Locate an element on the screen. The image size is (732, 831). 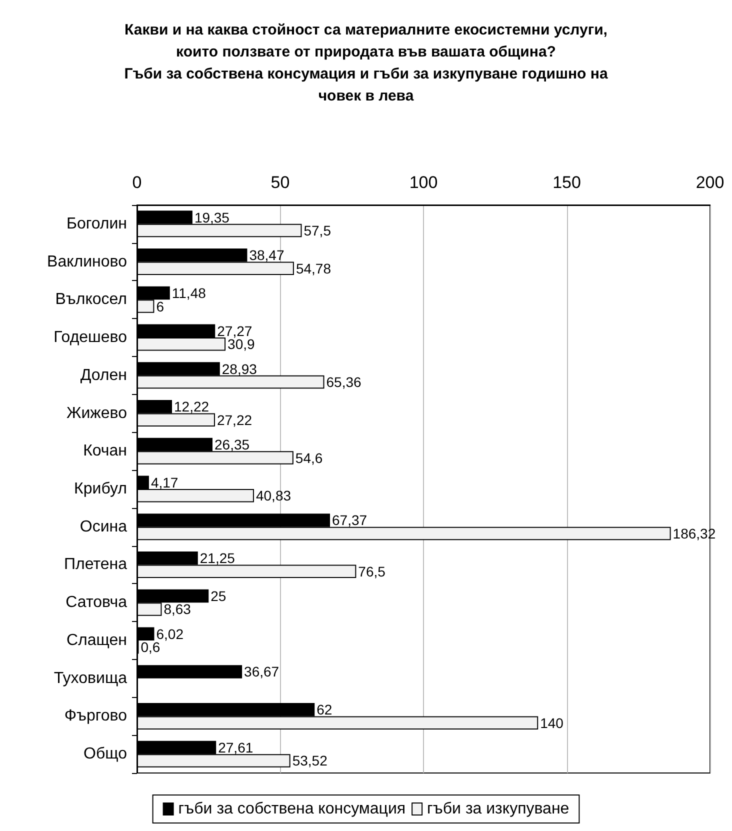
data-label: 21,25 is located at coordinates (218, 558).